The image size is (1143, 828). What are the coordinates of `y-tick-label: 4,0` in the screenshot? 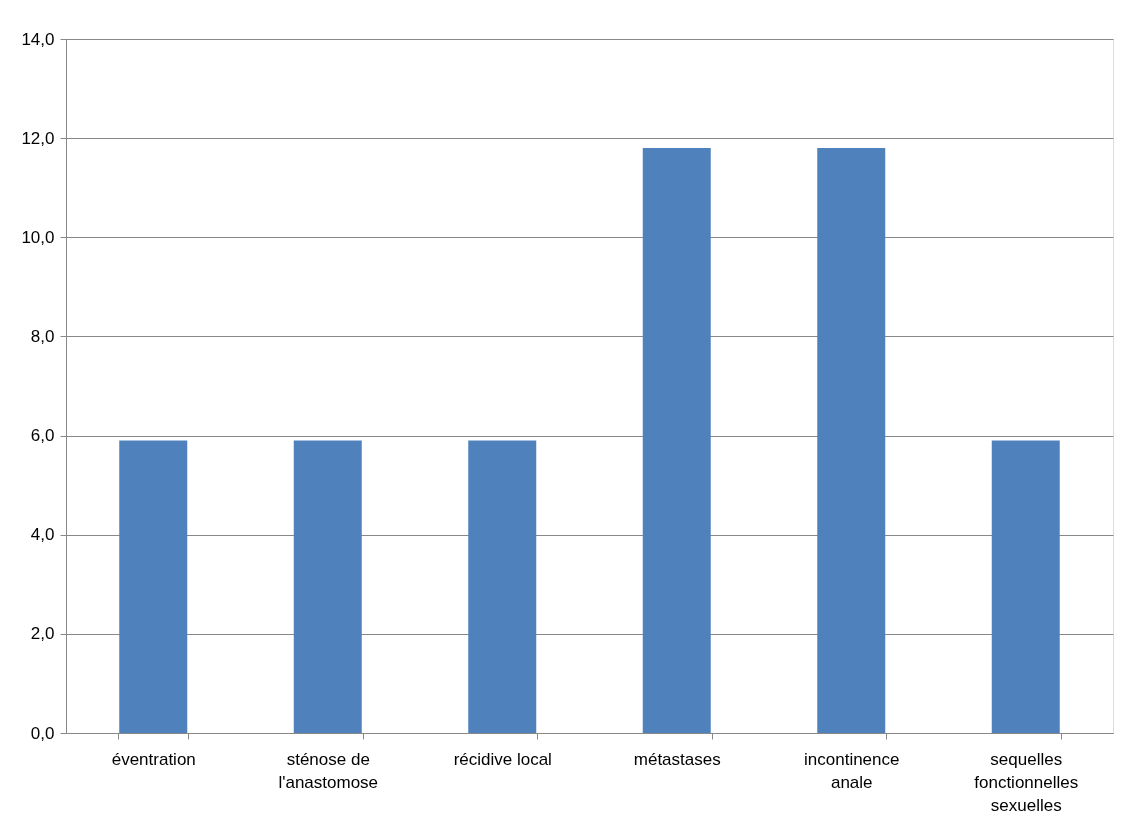 It's located at (42, 535).